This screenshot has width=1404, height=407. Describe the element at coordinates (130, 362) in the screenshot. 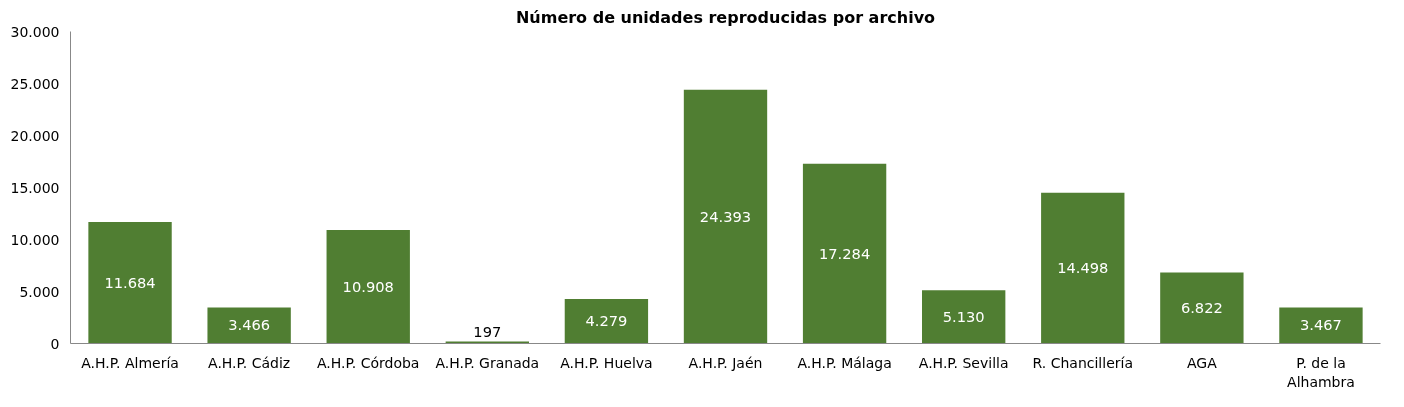

I see `x-tick-label: A.H.P. Almería` at that location.